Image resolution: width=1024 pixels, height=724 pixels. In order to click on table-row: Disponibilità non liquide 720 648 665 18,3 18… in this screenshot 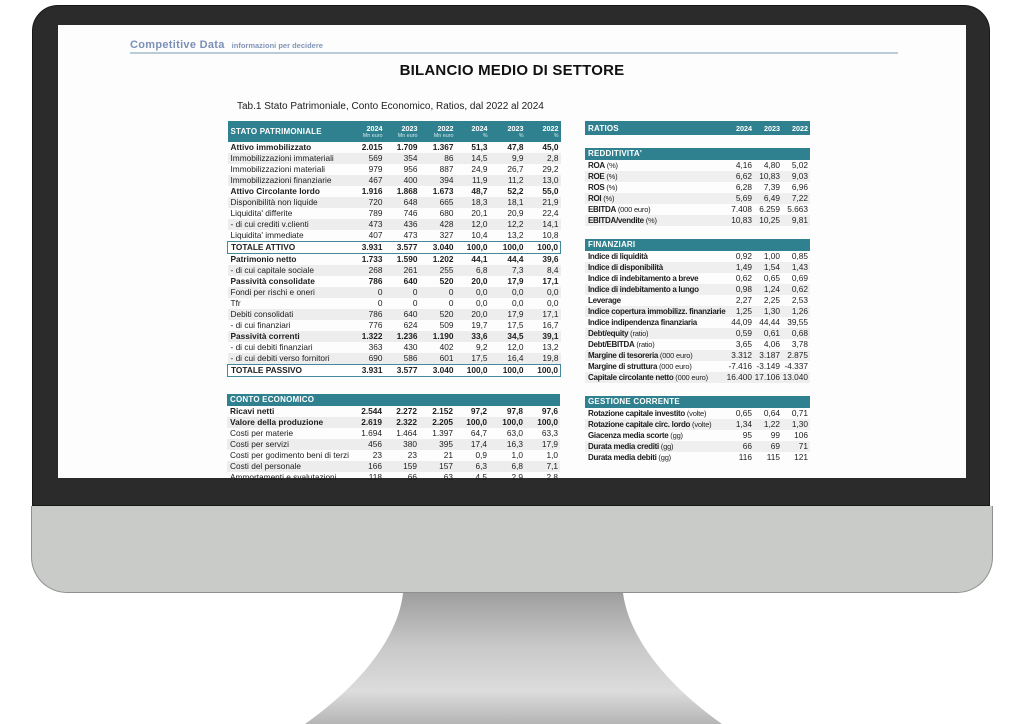, I will do `click(394, 202)`.